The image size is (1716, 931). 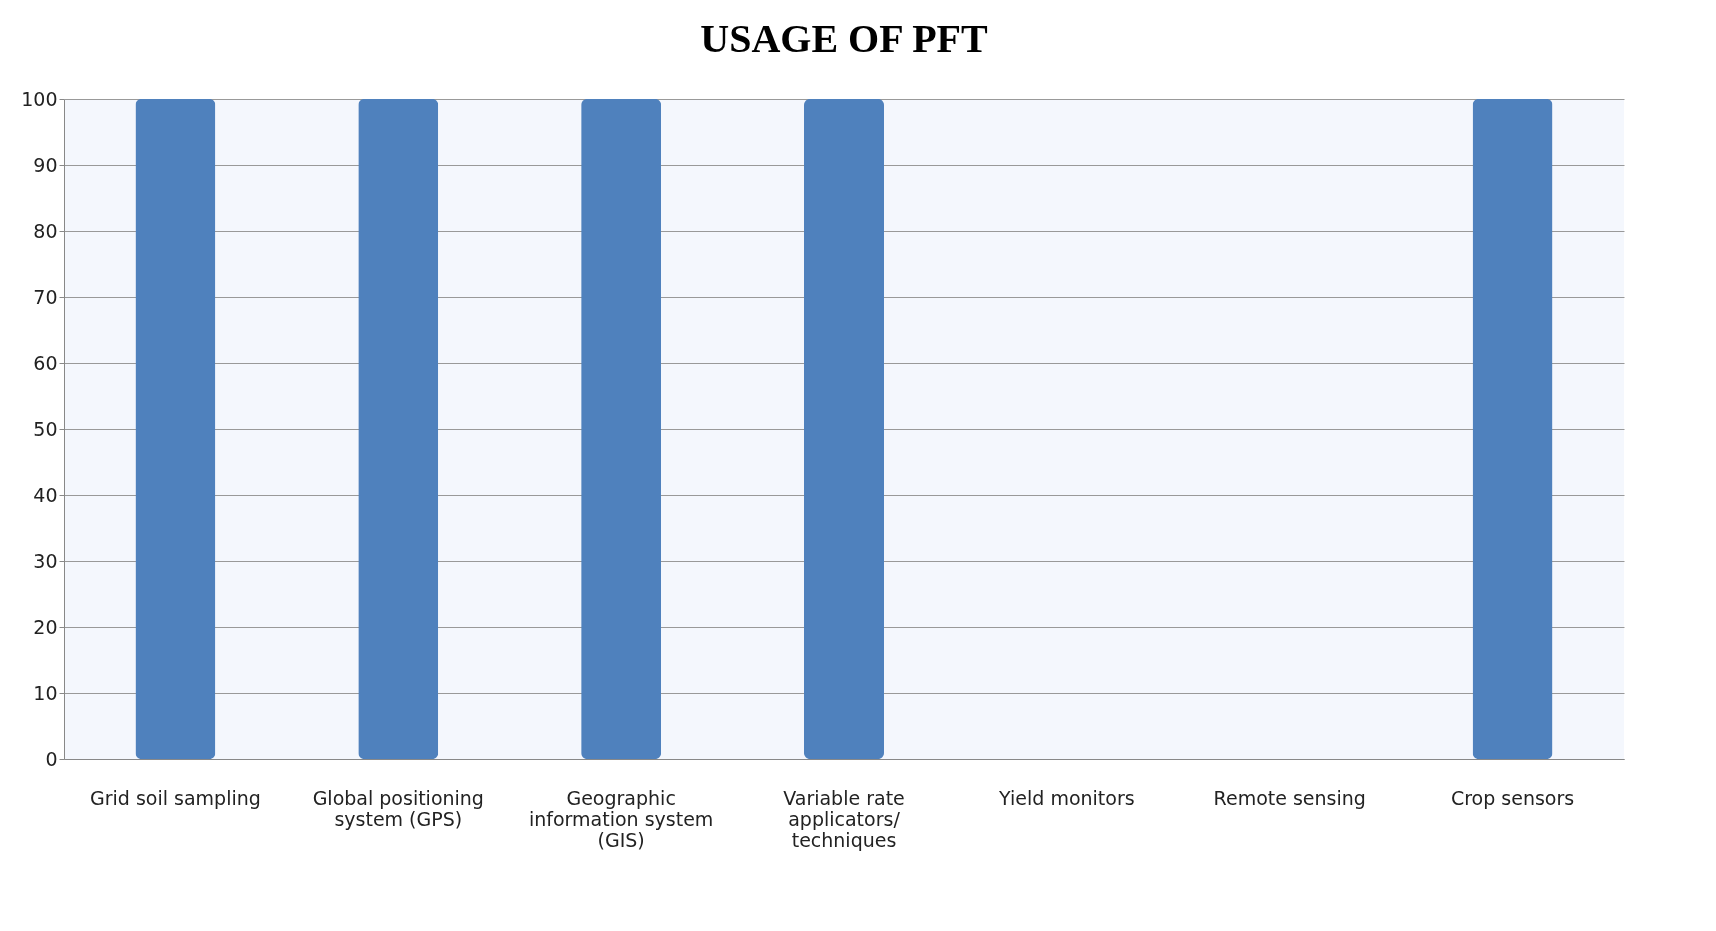 What do you see at coordinates (45, 230) in the screenshot?
I see `y-tick-label: 80` at bounding box center [45, 230].